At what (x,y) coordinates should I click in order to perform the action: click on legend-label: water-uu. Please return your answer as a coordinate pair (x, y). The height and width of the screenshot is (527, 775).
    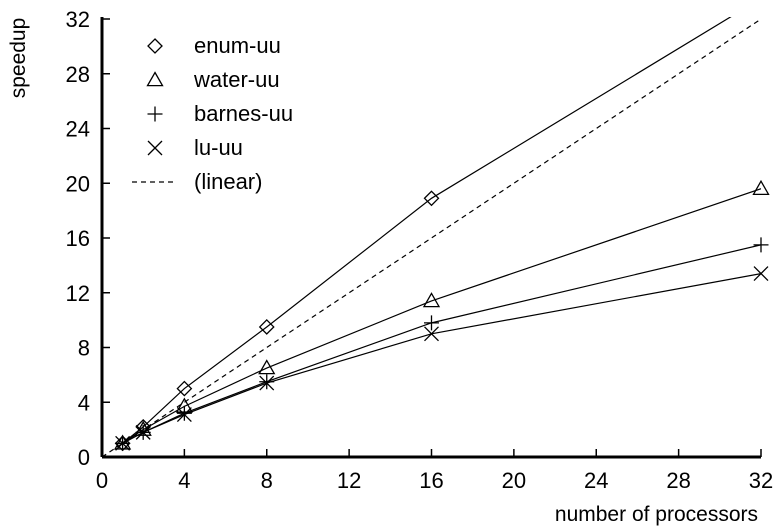
    Looking at the image, I should click on (236, 79).